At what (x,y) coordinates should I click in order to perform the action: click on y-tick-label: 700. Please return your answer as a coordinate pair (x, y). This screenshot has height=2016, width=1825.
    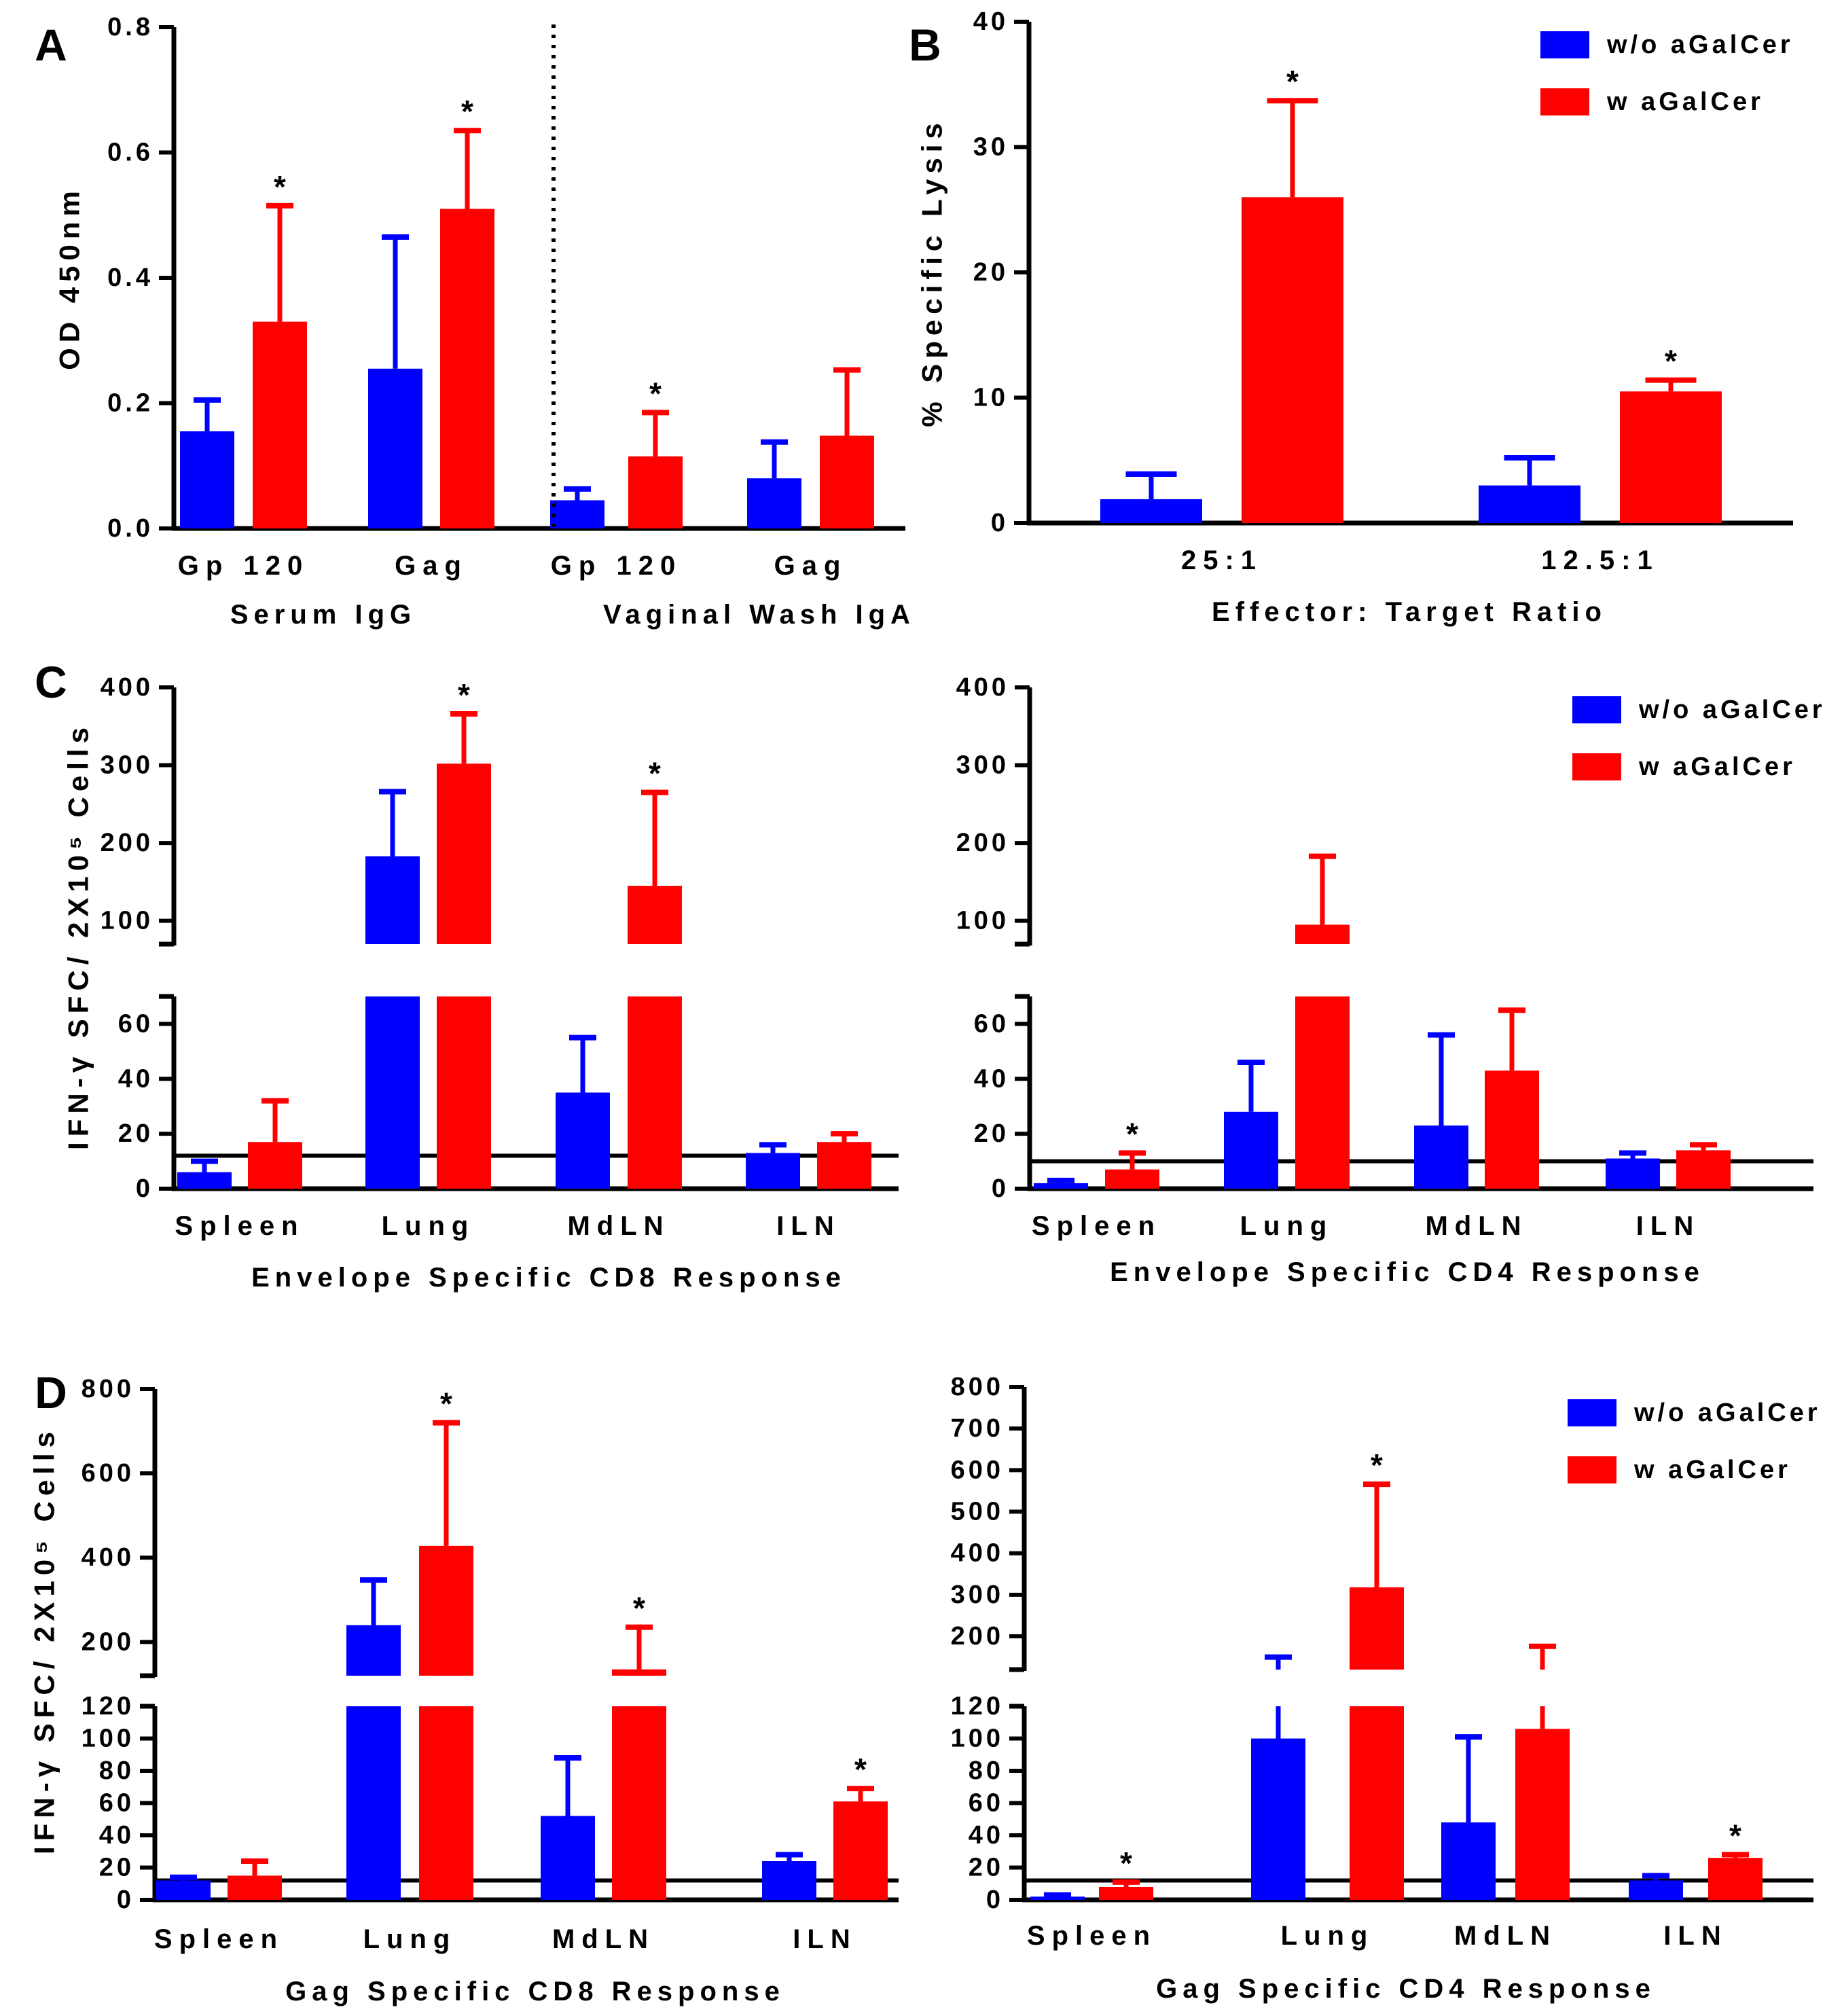
    Looking at the image, I should click on (977, 1429).